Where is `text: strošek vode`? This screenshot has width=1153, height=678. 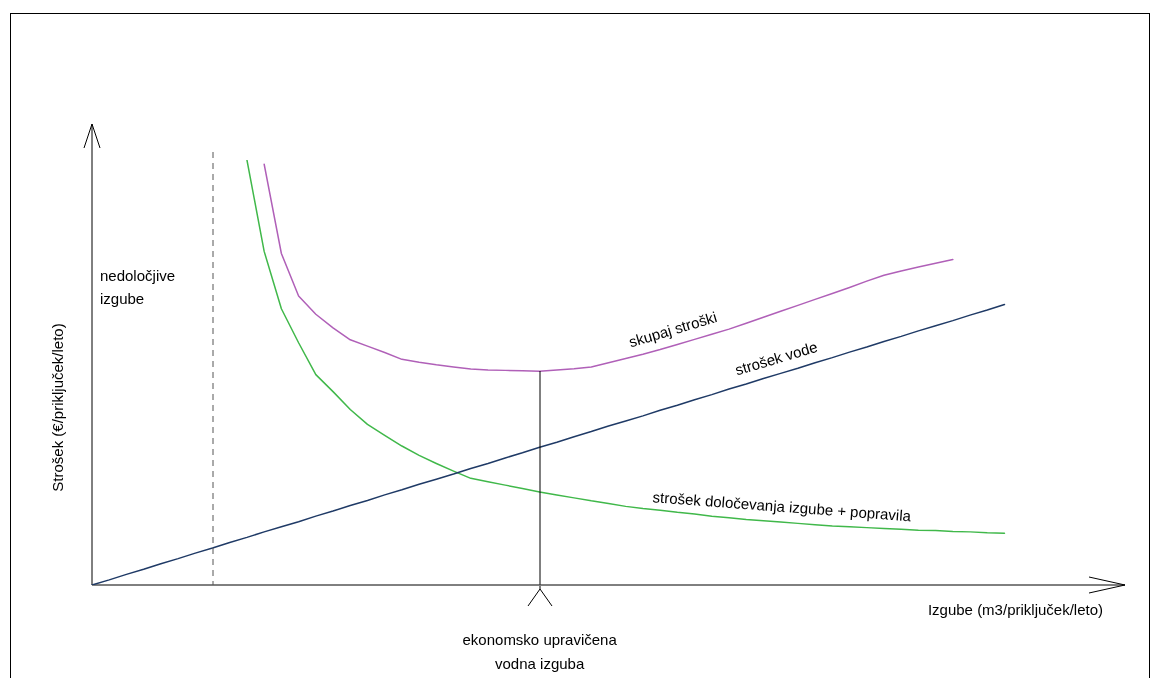
text: strošek vode is located at coordinates (776, 358).